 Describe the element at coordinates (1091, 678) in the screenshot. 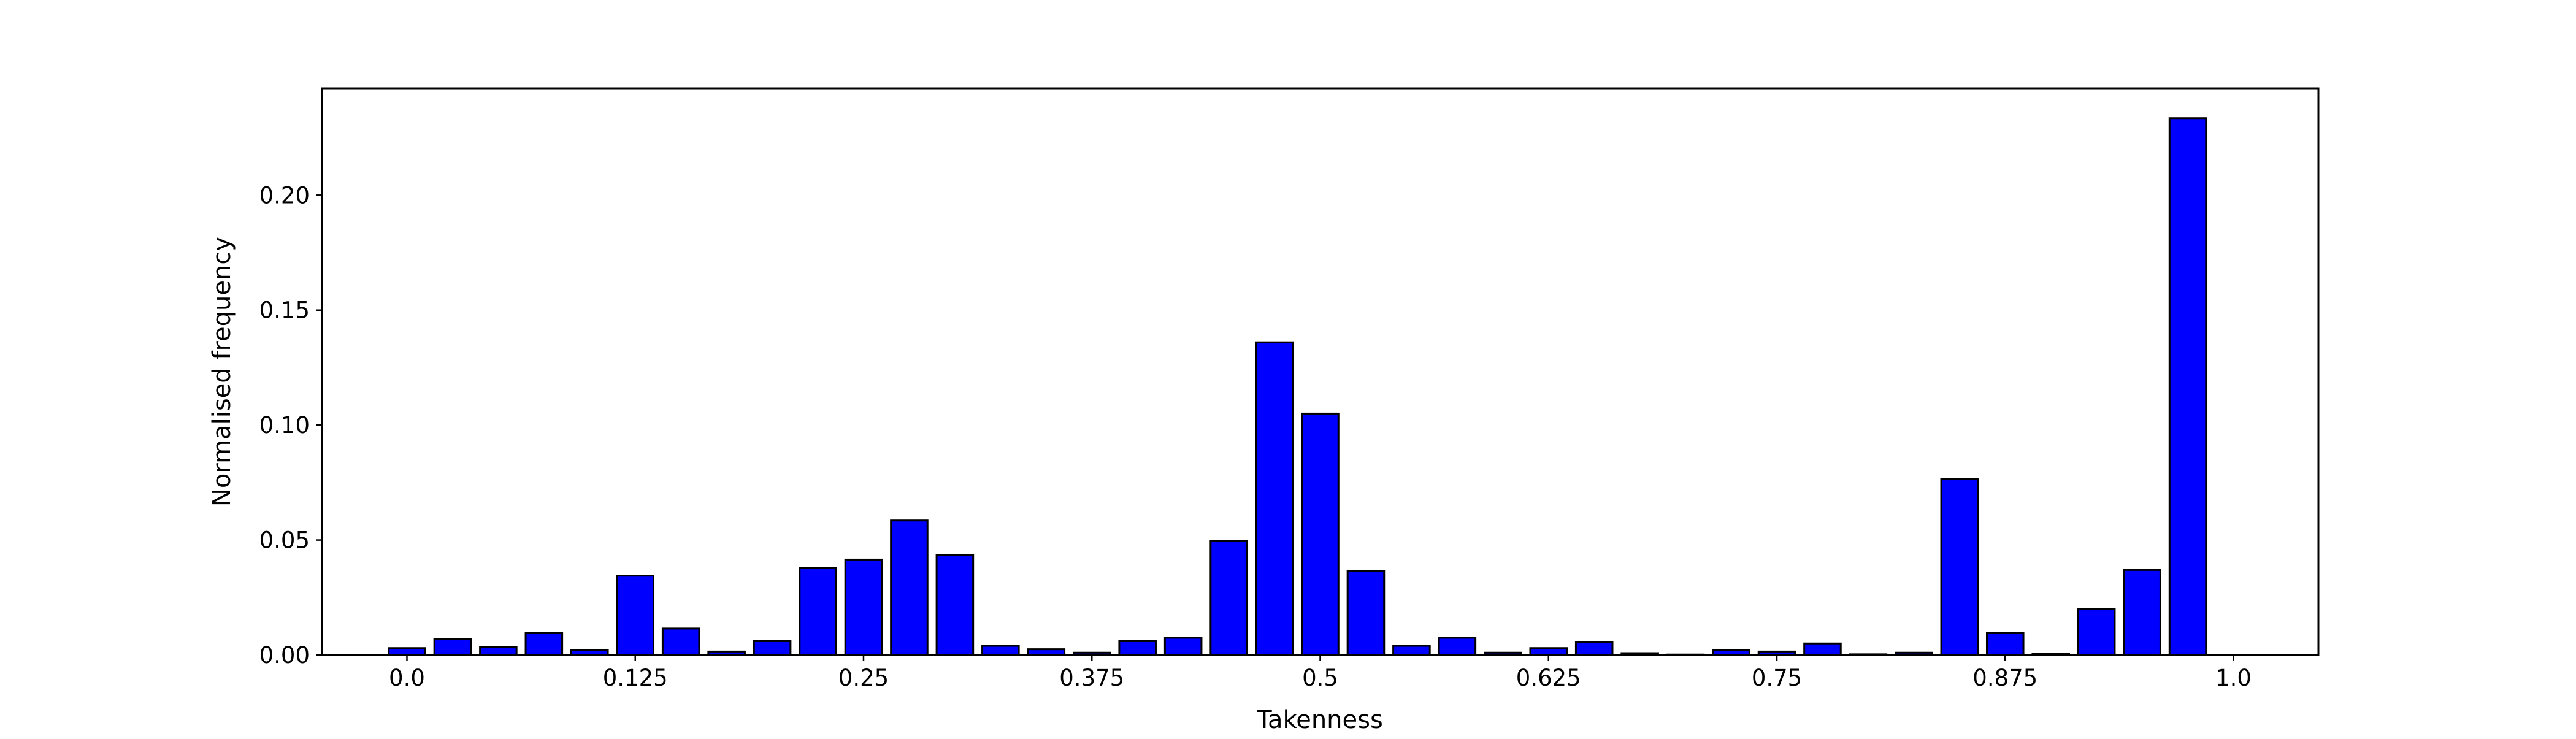

I see `x-tick-label: 0.375` at that location.